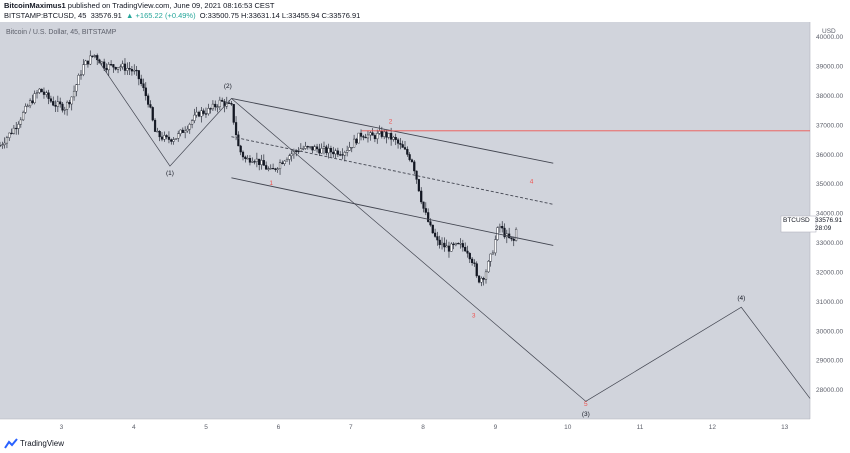 This screenshot has width=850, height=453. Describe the element at coordinates (42, 443) in the screenshot. I see `tradingview-brand: TradingView` at that location.